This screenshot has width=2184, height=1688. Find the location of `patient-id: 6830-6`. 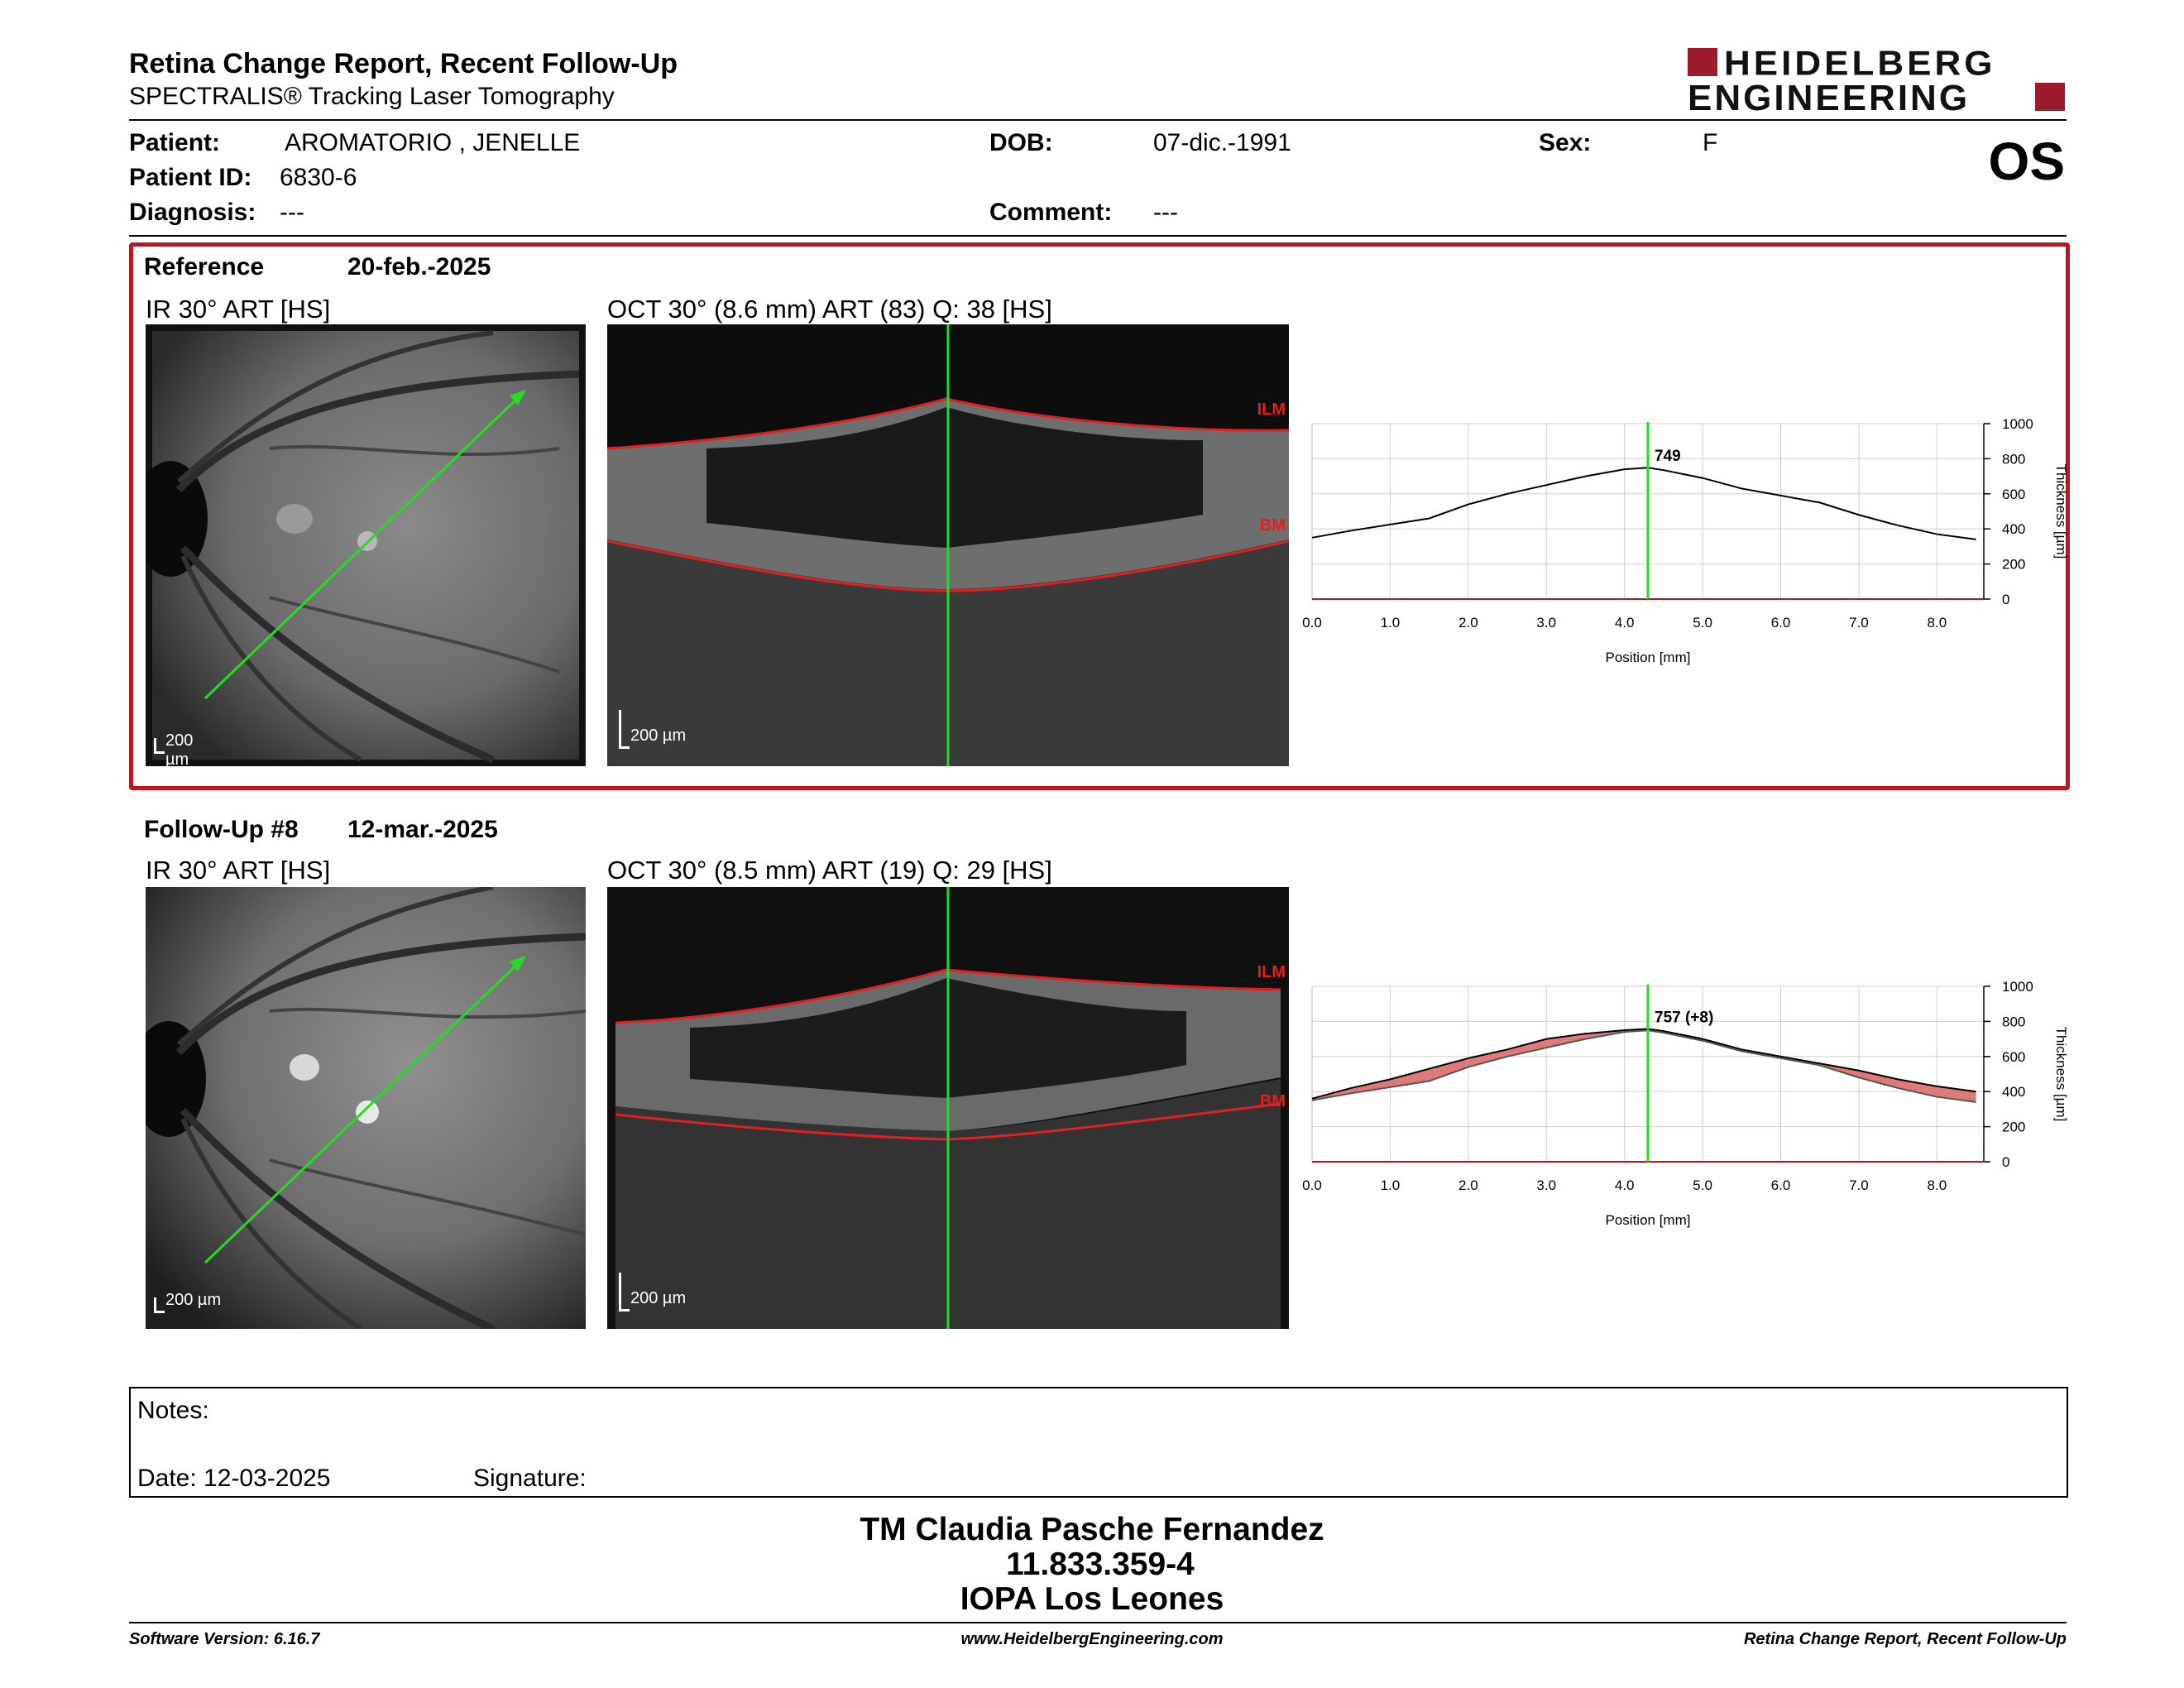

patient-id: 6830-6 is located at coordinates (318, 177).